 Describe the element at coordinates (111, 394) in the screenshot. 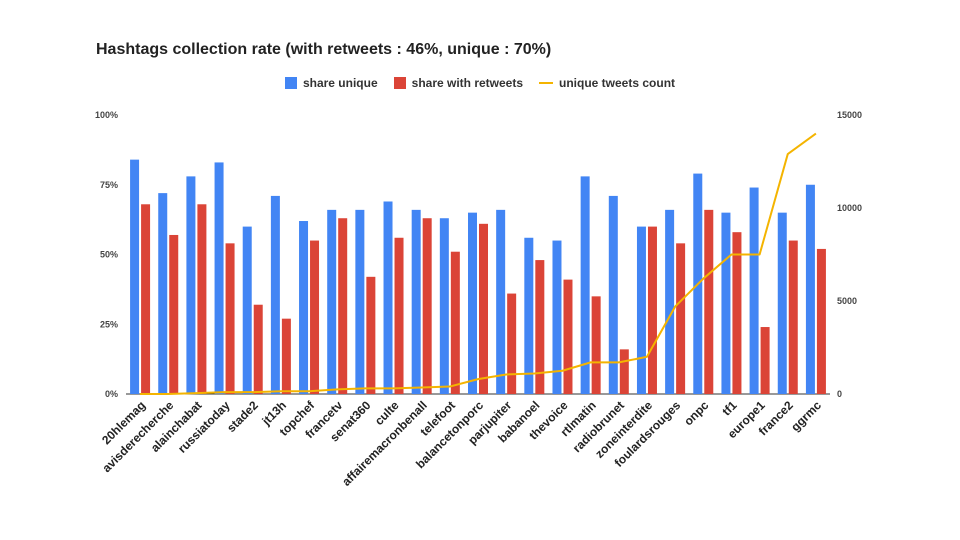

I see `y-left-tick-label: 0%` at that location.